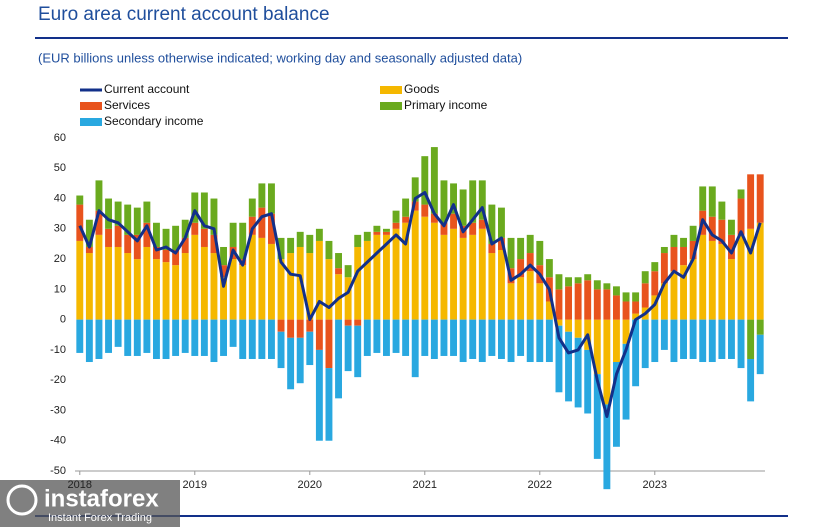  I want to click on y-tick-label: 0, so click(63, 320).